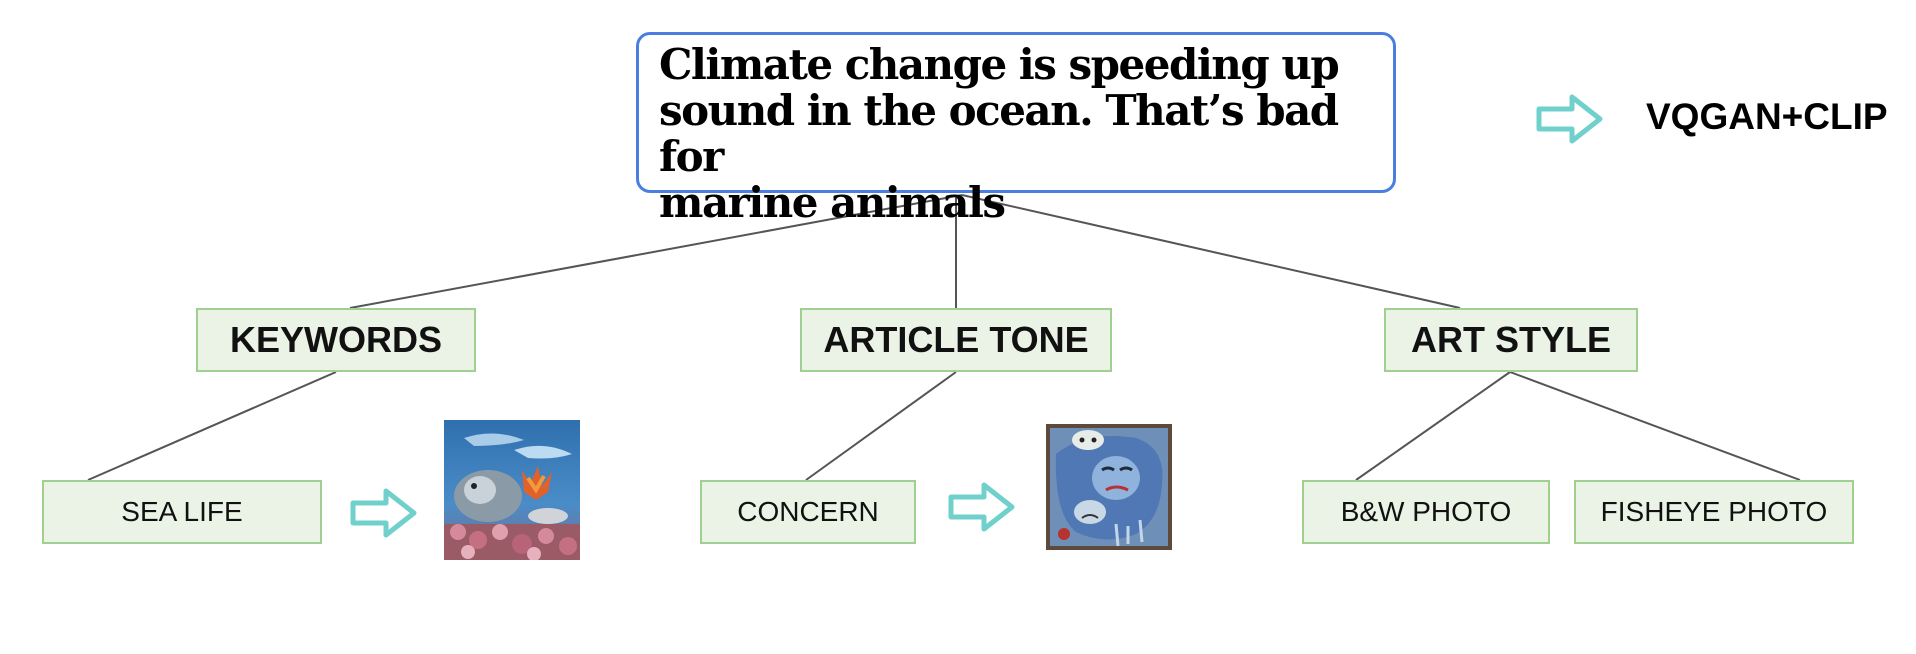 This screenshot has height=654, width=1916. I want to click on category-keywords: KEYWORDS, so click(336, 340).